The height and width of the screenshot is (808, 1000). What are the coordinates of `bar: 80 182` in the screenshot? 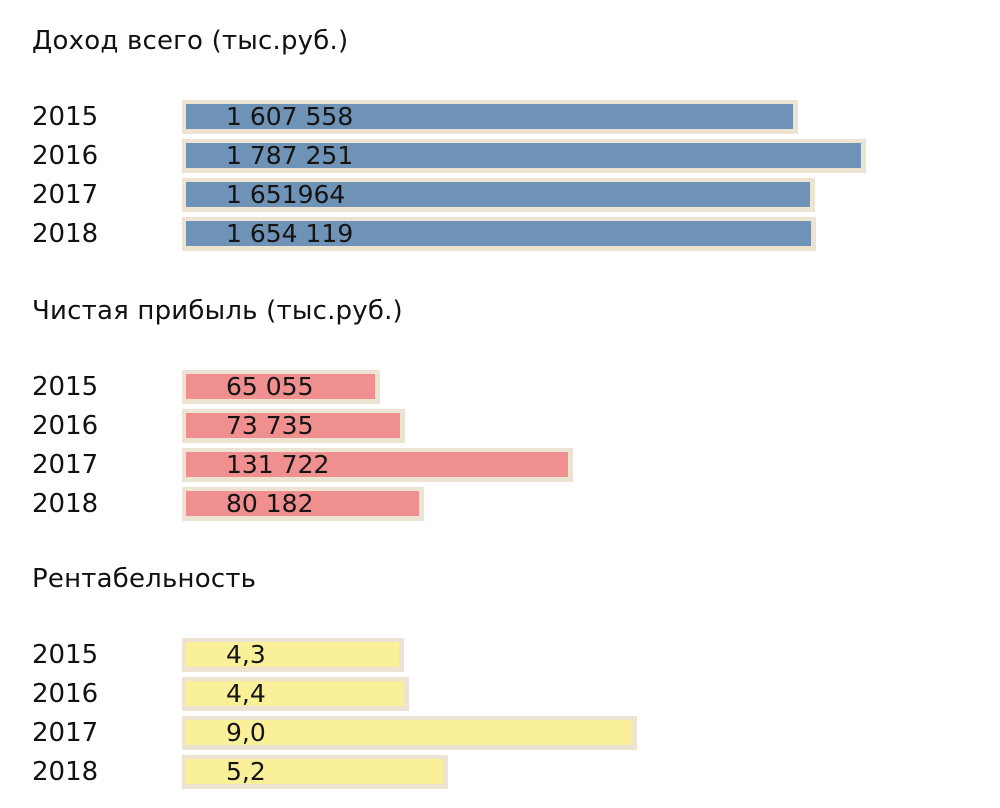 It's located at (303, 504).